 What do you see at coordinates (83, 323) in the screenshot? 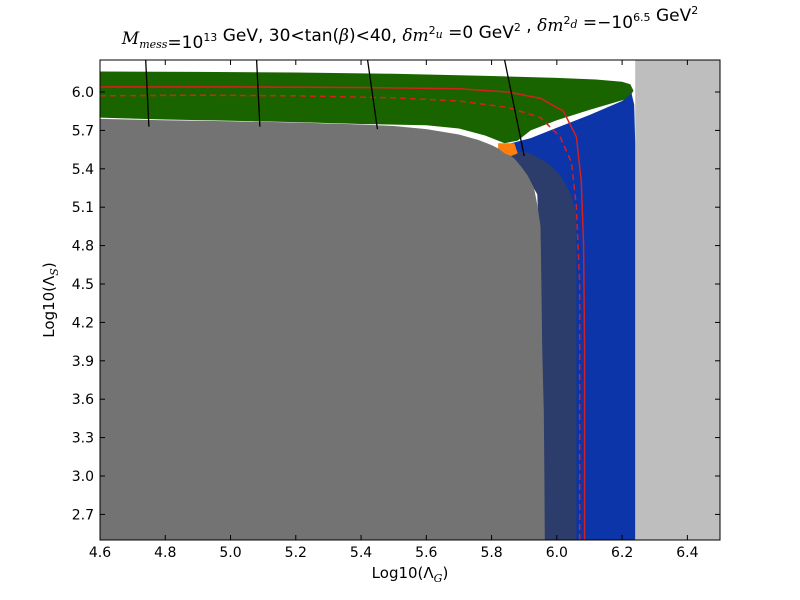
I see `y-tick-label: 4.2` at bounding box center [83, 323].